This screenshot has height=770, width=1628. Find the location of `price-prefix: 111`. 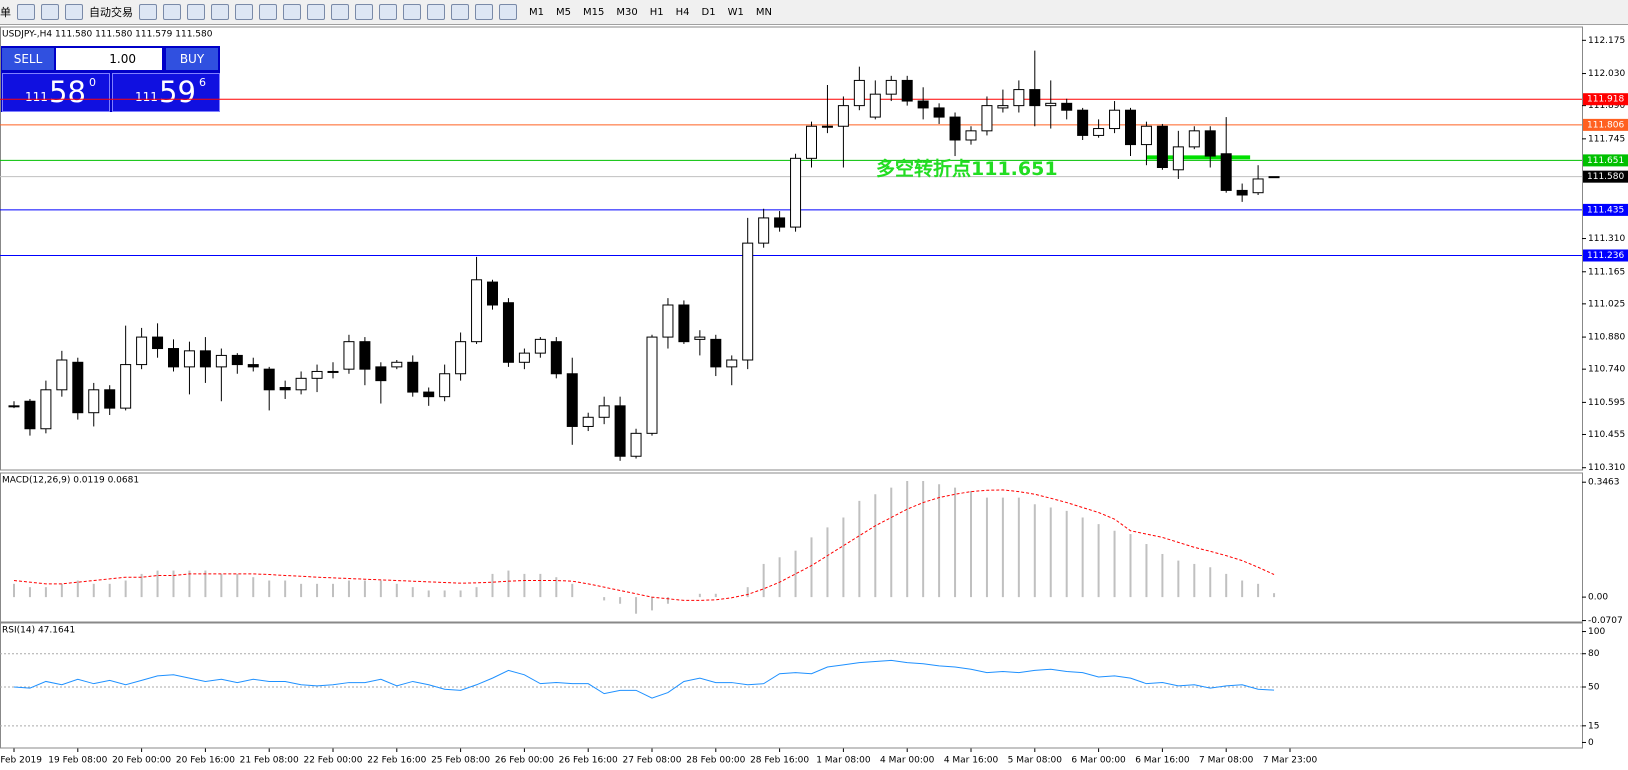

price-prefix: 111 is located at coordinates (36, 97).